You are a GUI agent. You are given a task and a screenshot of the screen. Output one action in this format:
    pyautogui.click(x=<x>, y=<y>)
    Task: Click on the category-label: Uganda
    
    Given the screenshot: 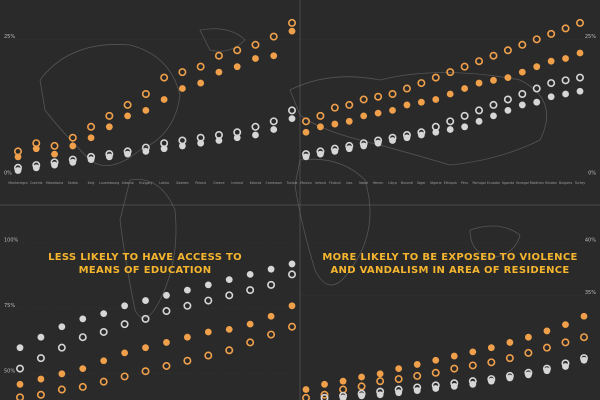 What is the action you would take?
    pyautogui.click(x=508, y=183)
    